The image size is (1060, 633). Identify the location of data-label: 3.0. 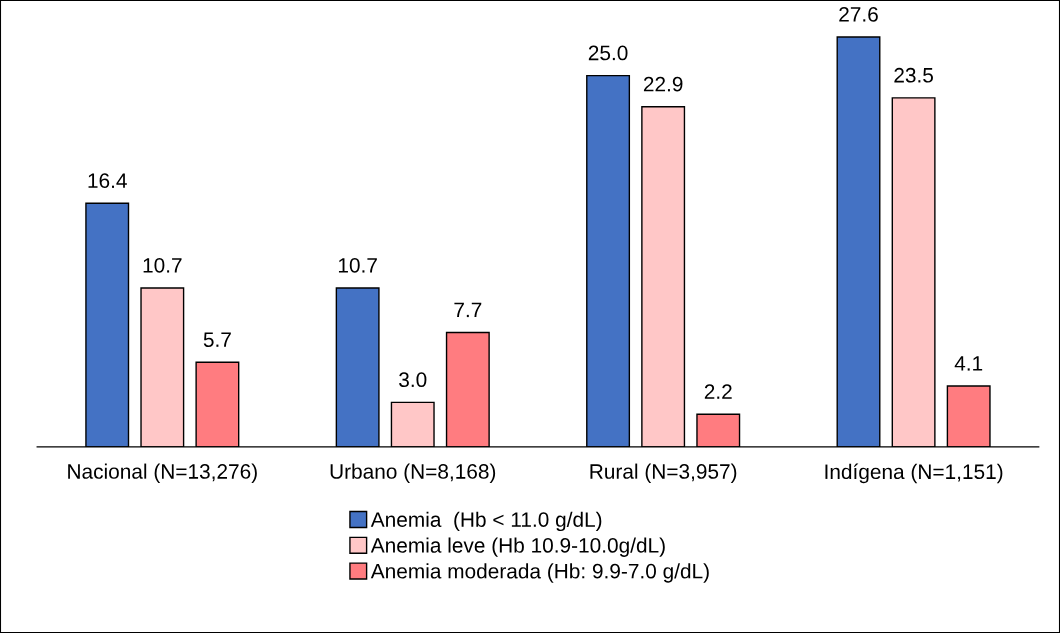
(413, 380).